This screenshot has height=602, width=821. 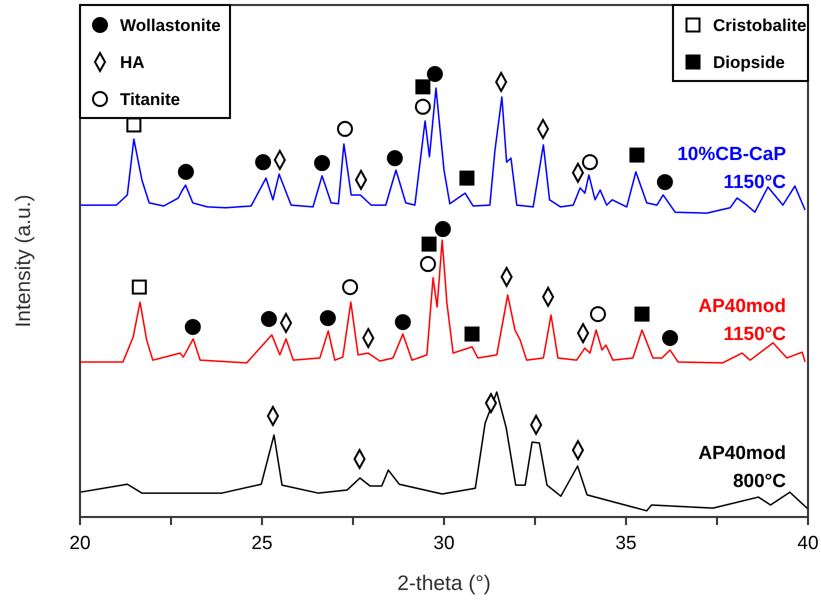 I want to click on legend-label: Titanite, so click(x=150, y=99).